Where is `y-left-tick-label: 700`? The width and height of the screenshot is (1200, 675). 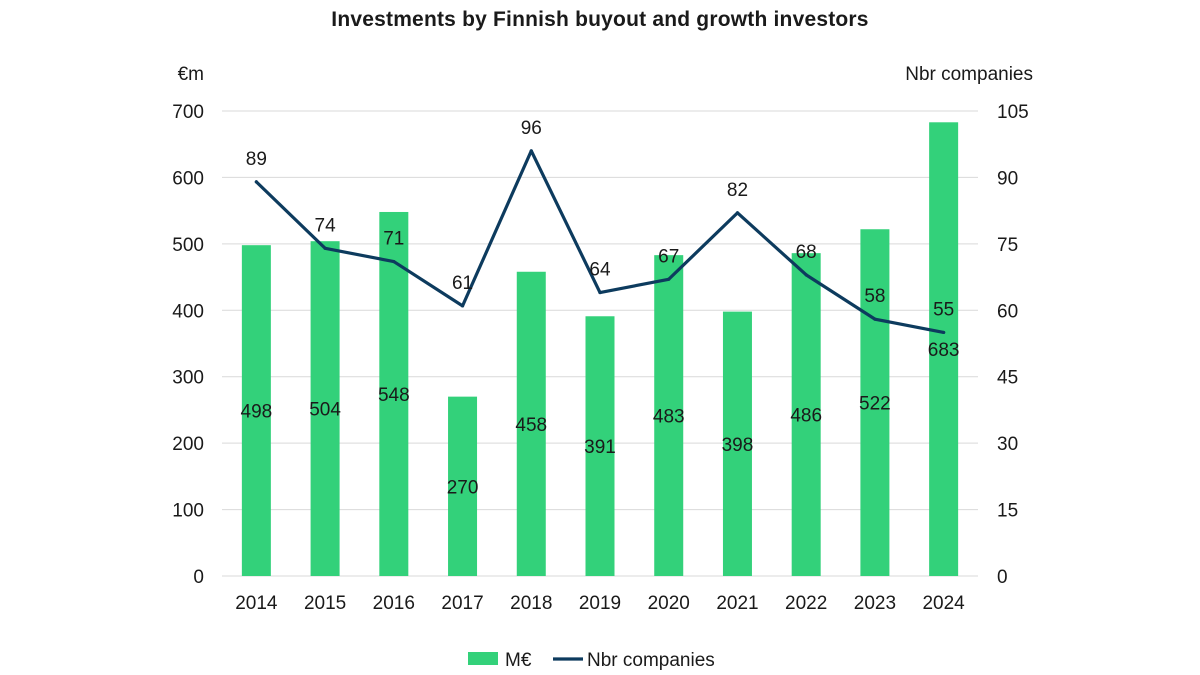 y-left-tick-label: 700 is located at coordinates (188, 112).